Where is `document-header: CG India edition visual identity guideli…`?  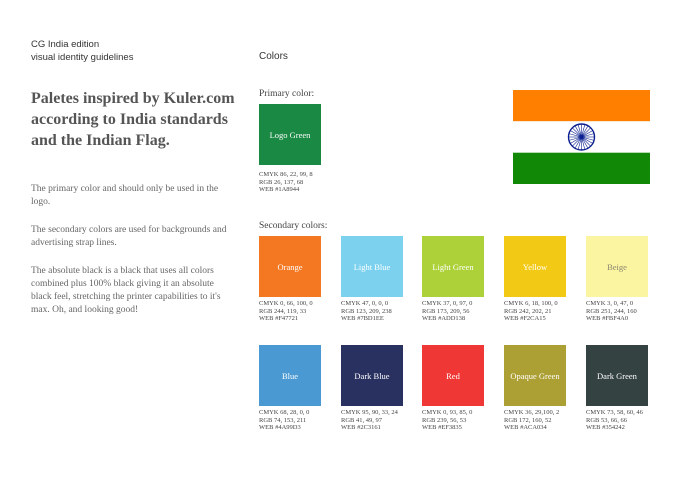 document-header: CG India edition visual identity guideli… is located at coordinates (82, 51).